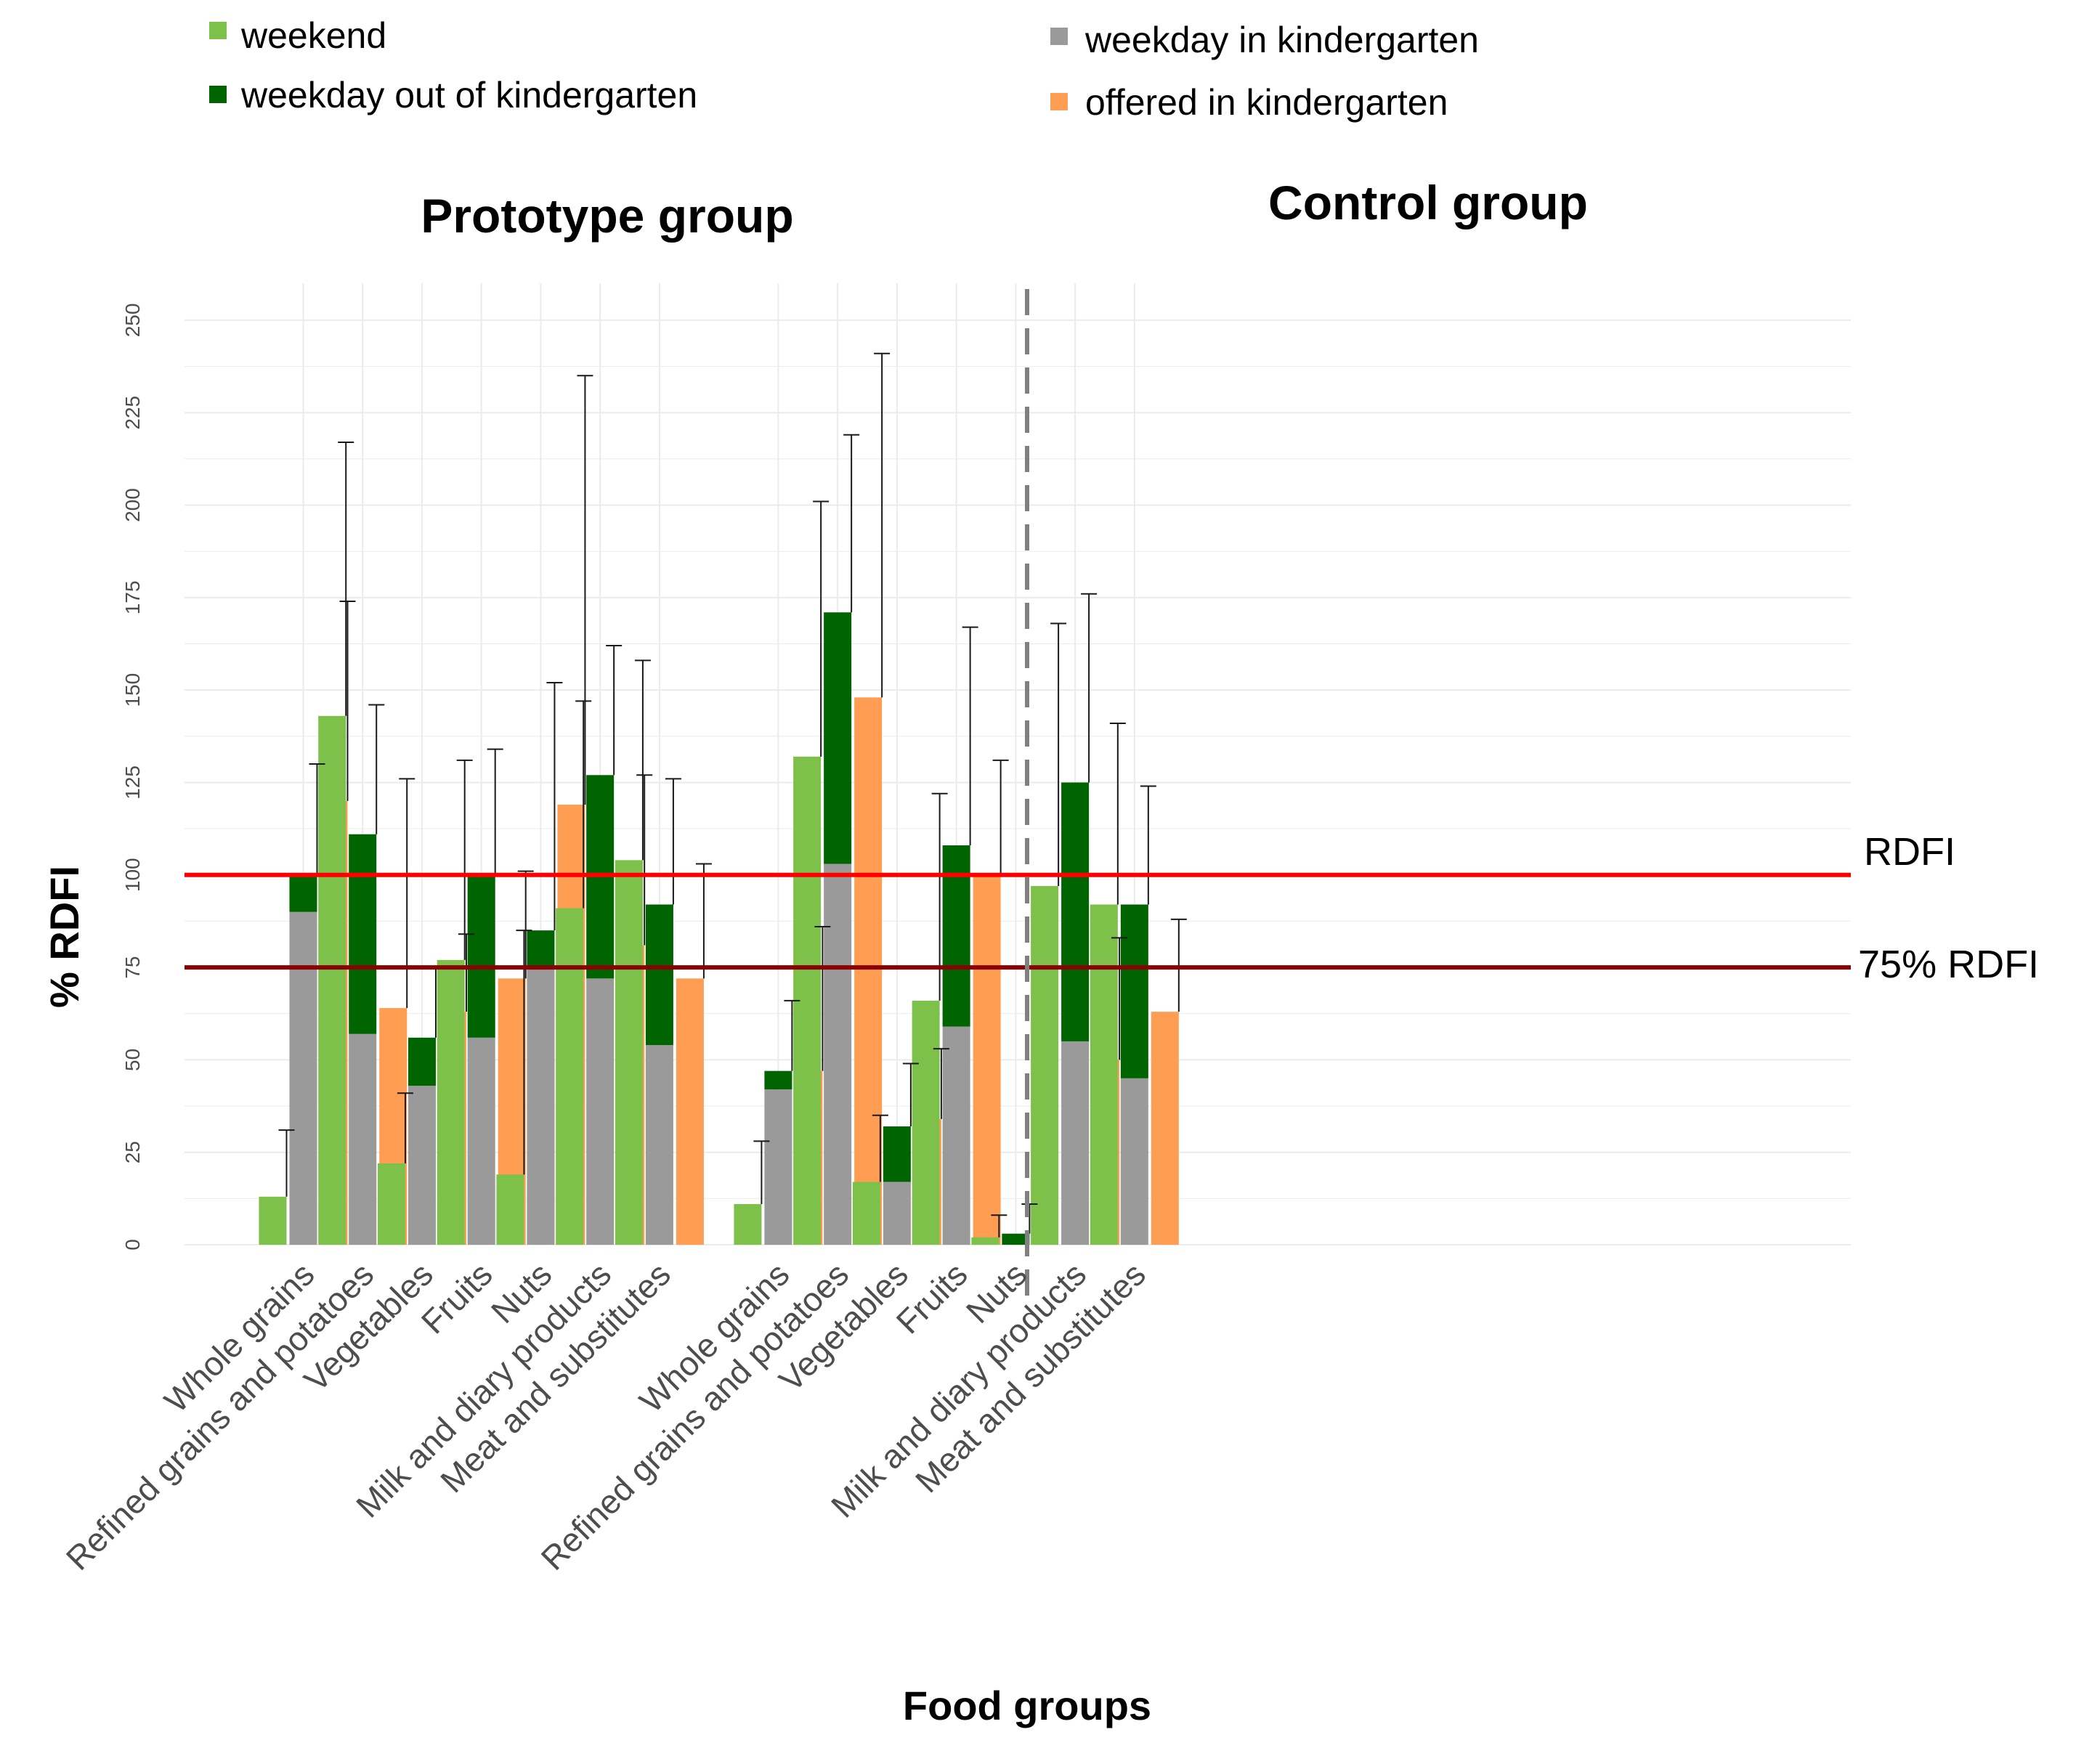 This screenshot has height=1764, width=2076. Describe the element at coordinates (1281, 40) in the screenshot. I see `legend-label-weekday-in: weekday in kindergarten` at that location.